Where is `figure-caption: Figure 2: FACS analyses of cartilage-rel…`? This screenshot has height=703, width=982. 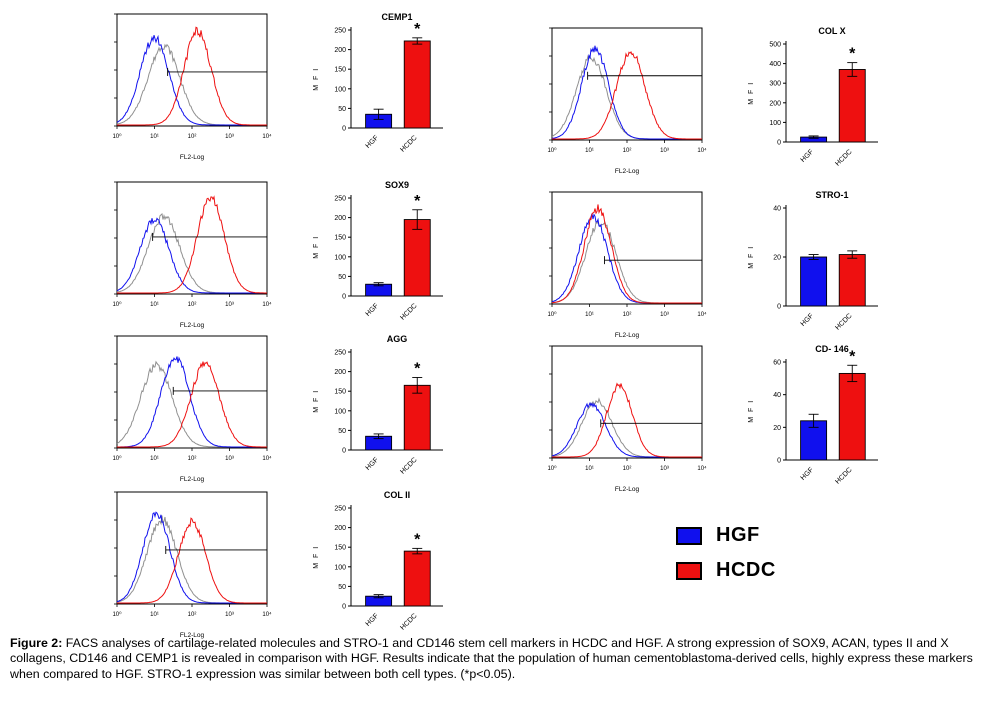 figure-caption: Figure 2: FACS analyses of cartilage-rel… is located at coordinates (492, 659).